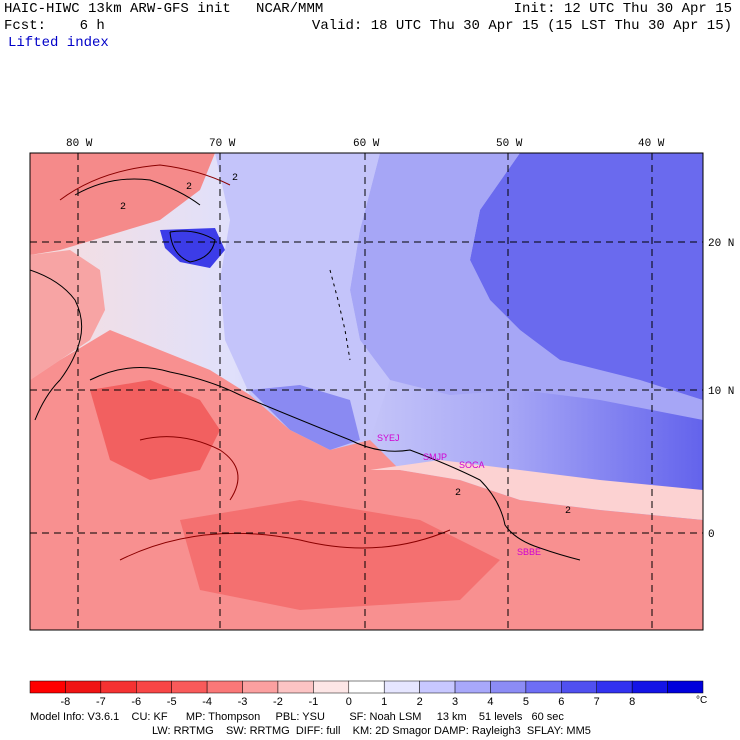  What do you see at coordinates (711, 535) in the screenshot?
I see `lat-label-0: 0` at bounding box center [711, 535].